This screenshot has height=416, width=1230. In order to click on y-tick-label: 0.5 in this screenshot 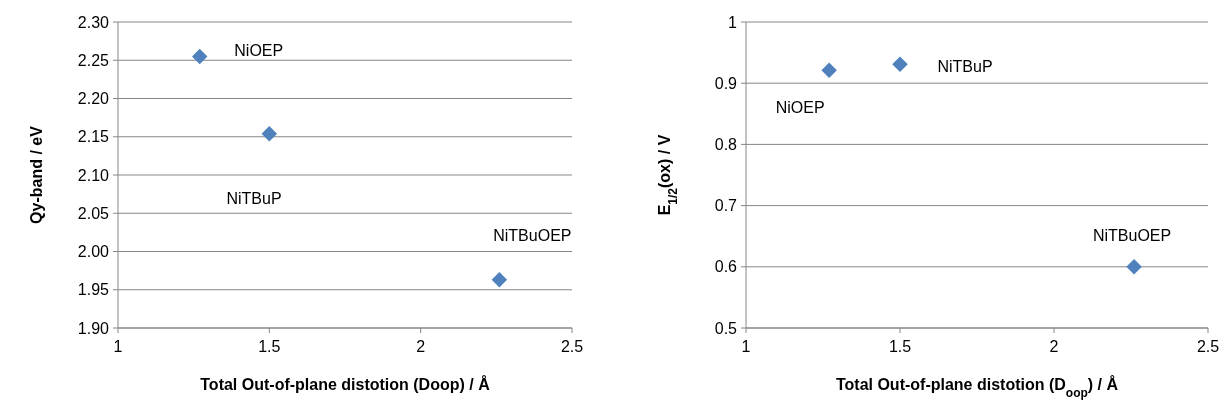, I will do `click(726, 328)`.